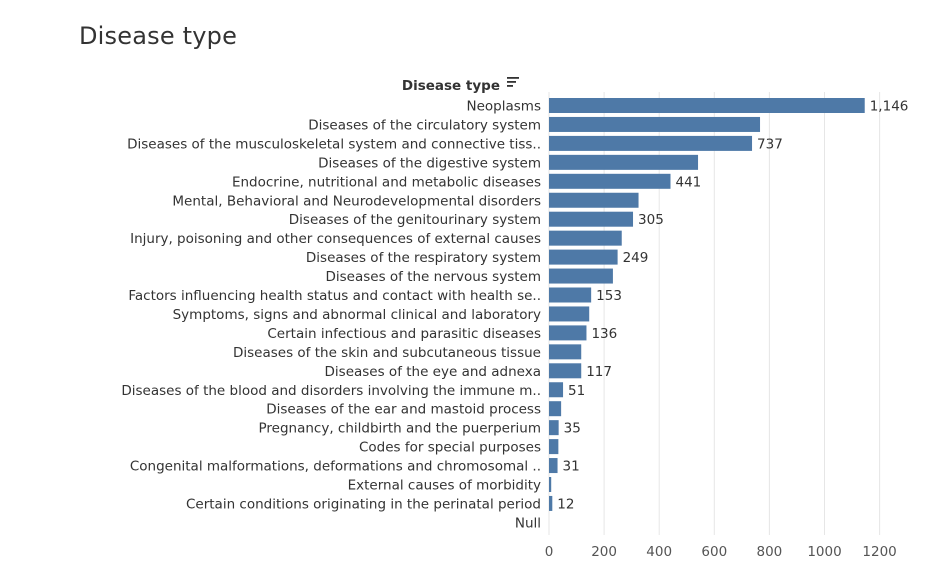  What do you see at coordinates (400, 429) in the screenshot?
I see `category-label: Pregnancy, childbirth and the puerperium` at bounding box center [400, 429].